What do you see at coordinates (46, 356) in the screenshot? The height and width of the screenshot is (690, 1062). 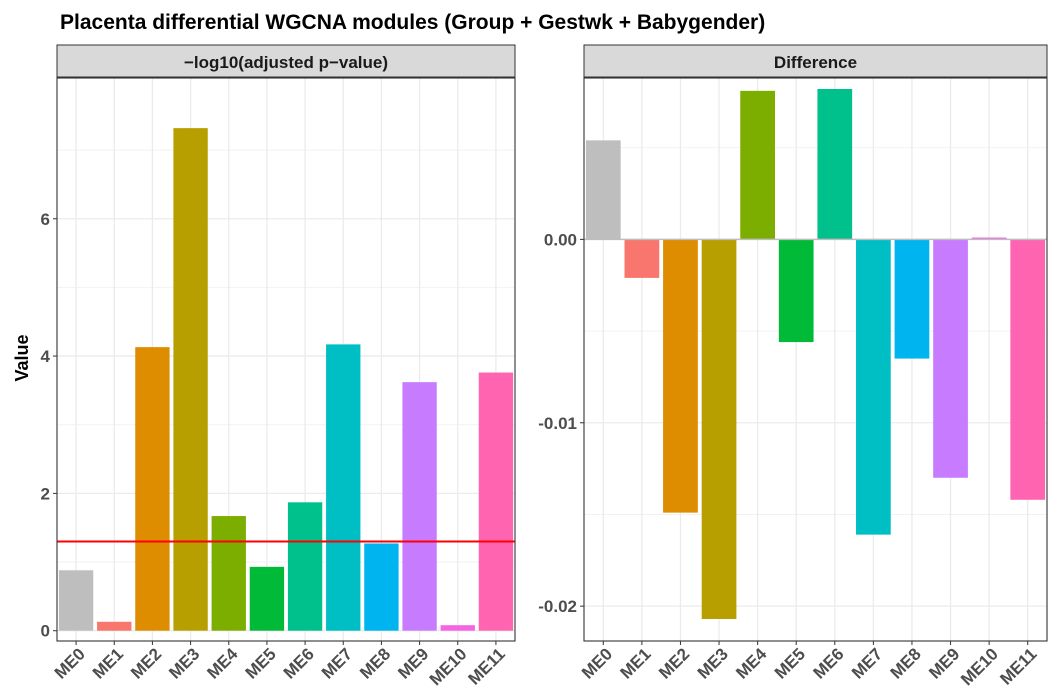 I see `y-tick-label: 4` at bounding box center [46, 356].